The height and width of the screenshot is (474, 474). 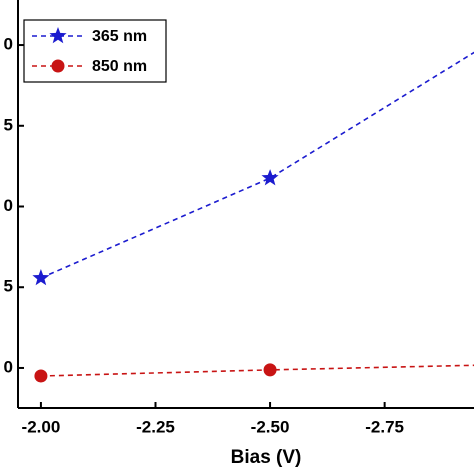 I want to click on x-tick-label: -2.25, so click(x=155, y=426).